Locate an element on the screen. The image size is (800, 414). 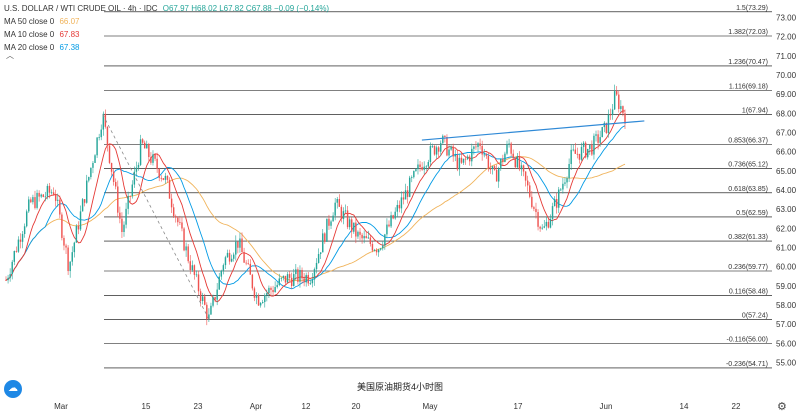
fib-label: 1(67.94) is located at coordinates (755, 110).